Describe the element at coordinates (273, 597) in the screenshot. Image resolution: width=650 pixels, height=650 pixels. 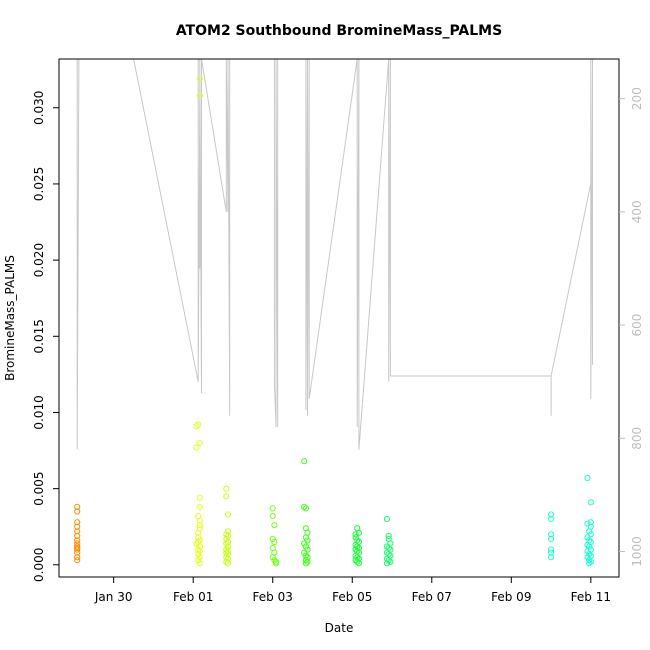
I see `x-tick-label: Feb 03` at that location.